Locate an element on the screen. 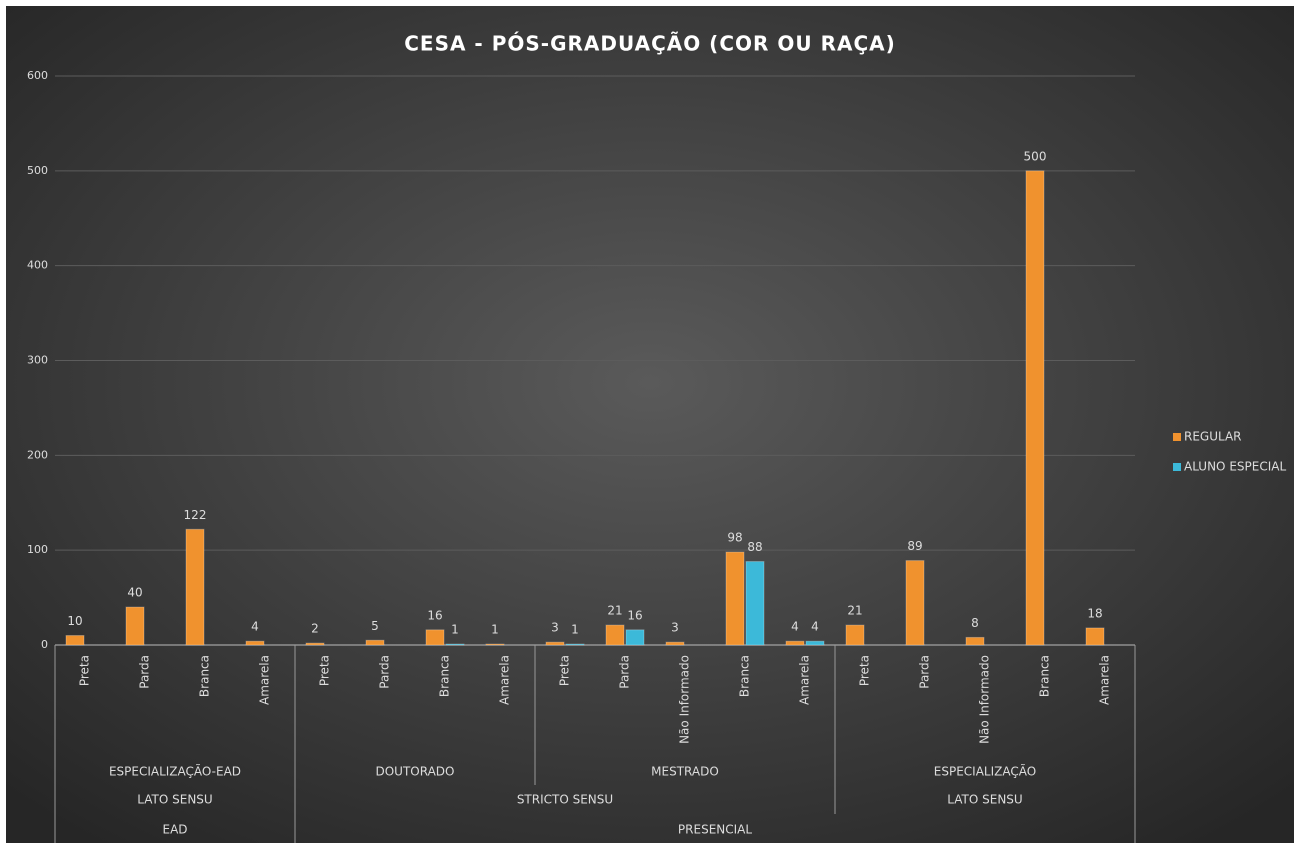 The width and height of the screenshot is (1298, 843). data-label: 8 is located at coordinates (975, 623).